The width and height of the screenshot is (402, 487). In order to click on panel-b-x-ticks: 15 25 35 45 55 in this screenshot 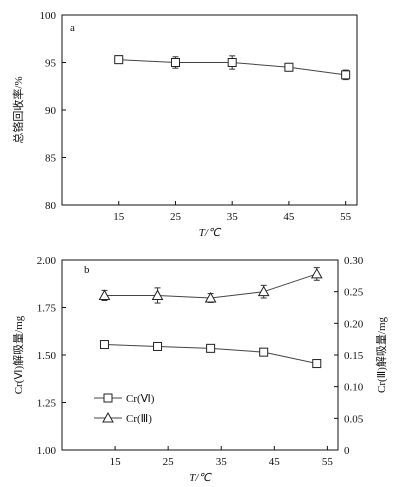, I will do `click(222, 457)`.